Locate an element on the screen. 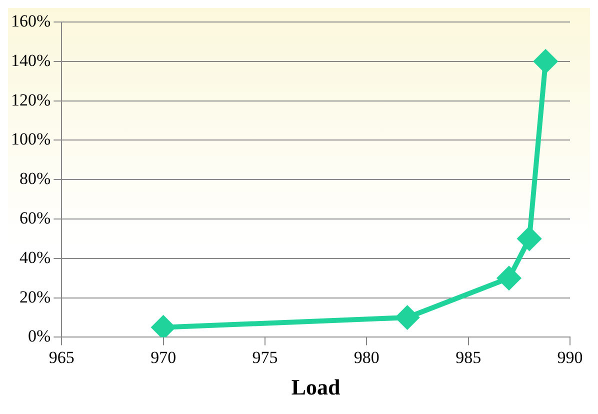  y-tick-label: 140% is located at coordinates (30, 60).